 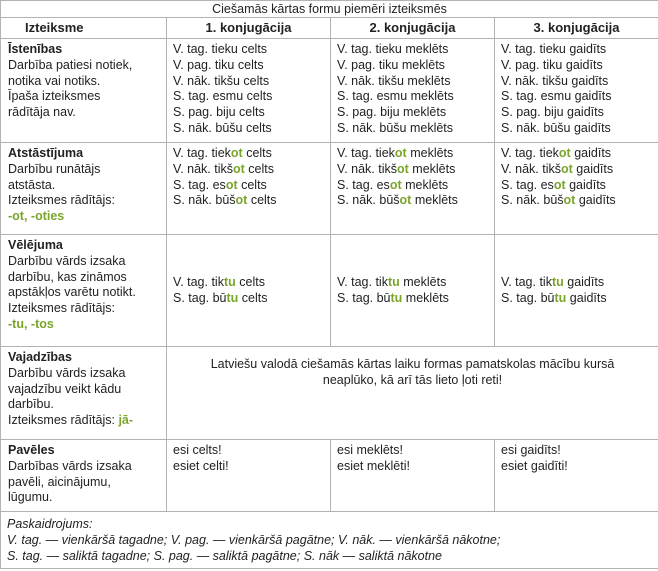 I want to click on mood-marker: -ot, -oties, so click(x=36, y=216).